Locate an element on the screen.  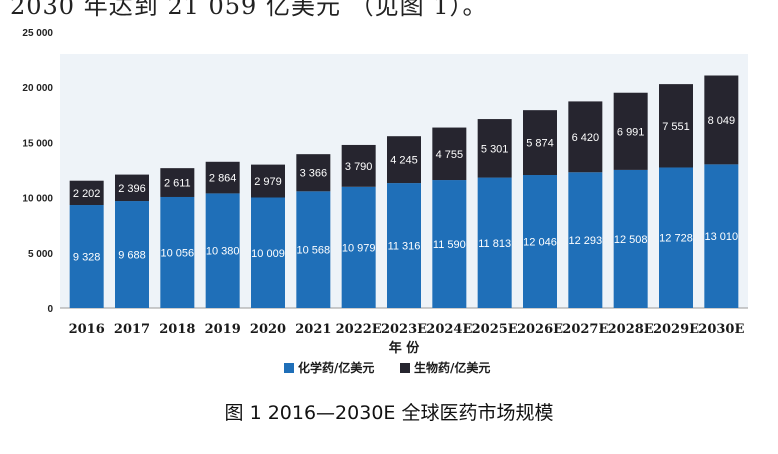
bar-bio-2027E is located at coordinates (585, 137).